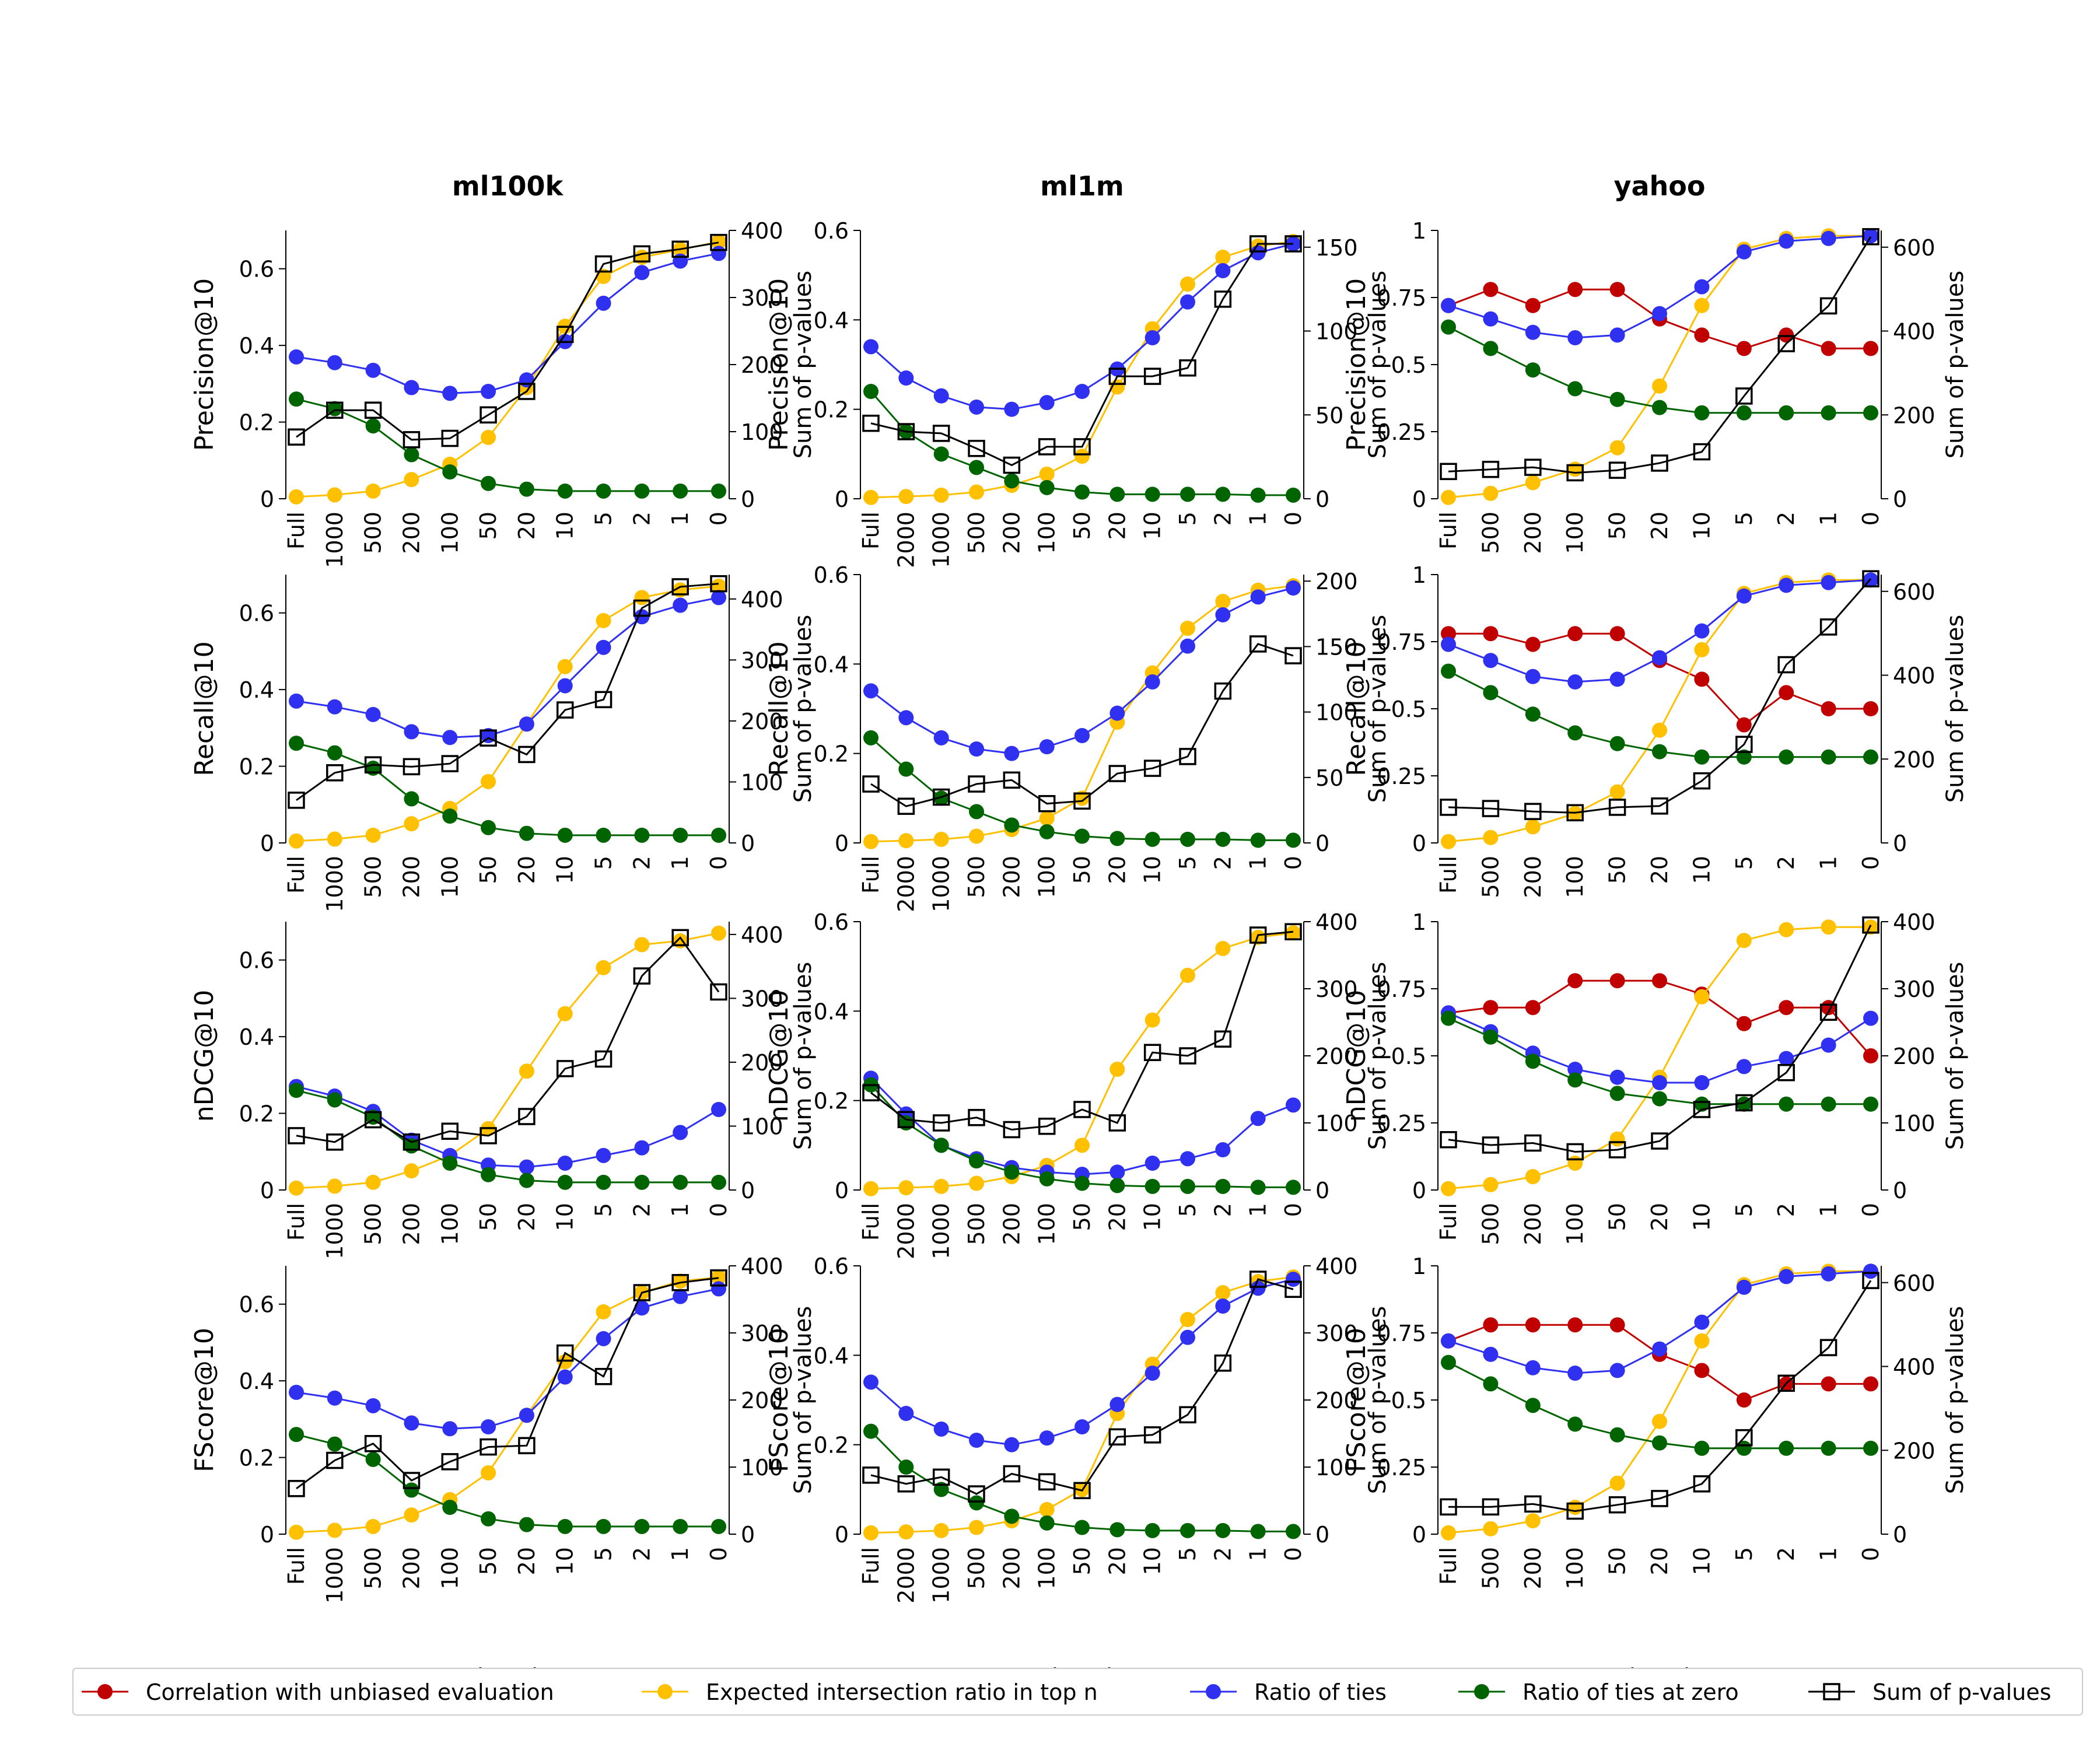  I want to click on y2-tick-label: 600, so click(1915, 248).